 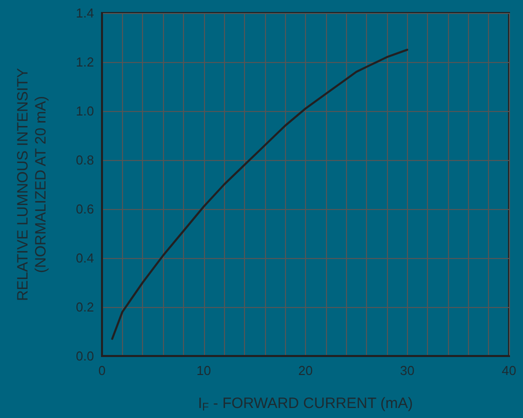 What do you see at coordinates (85, 307) in the screenshot?
I see `y-tick-label: 0.2` at bounding box center [85, 307].